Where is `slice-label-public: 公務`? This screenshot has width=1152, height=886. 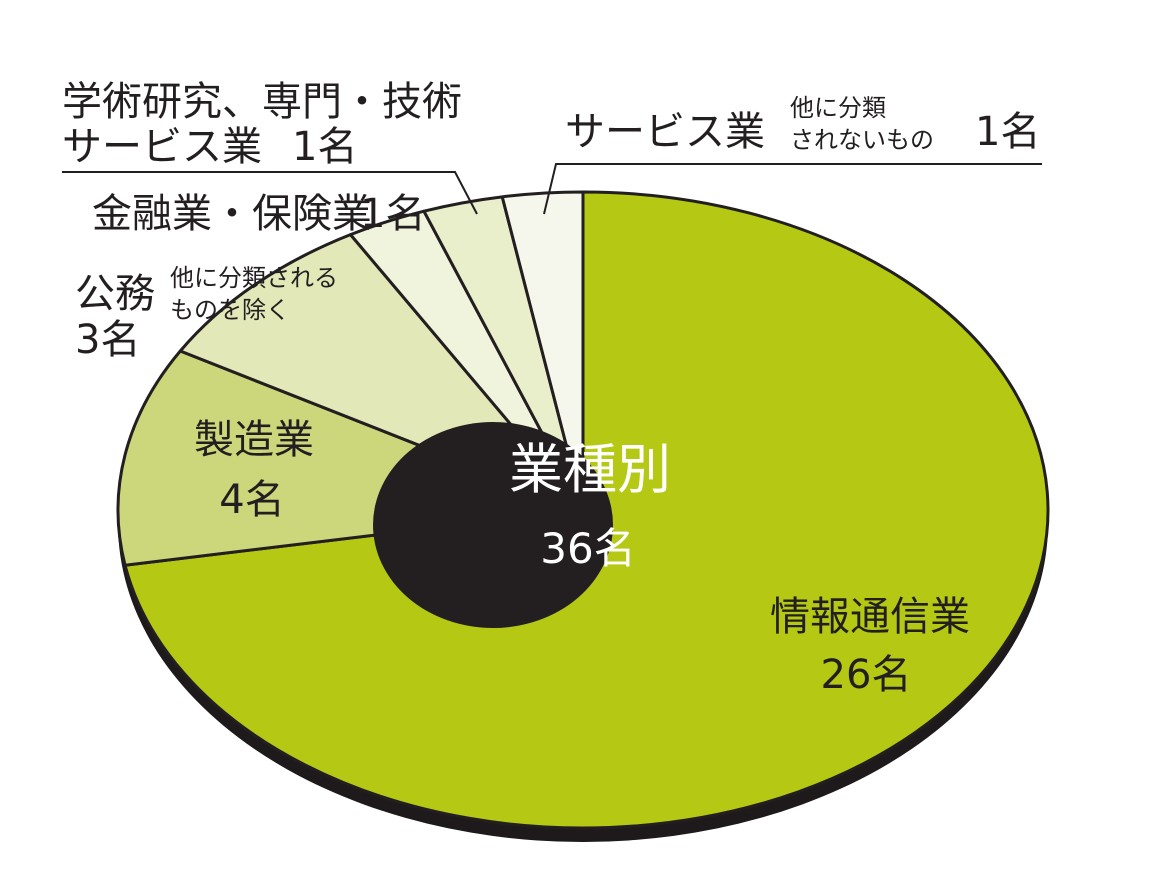 slice-label-public: 公務 is located at coordinates (115, 294).